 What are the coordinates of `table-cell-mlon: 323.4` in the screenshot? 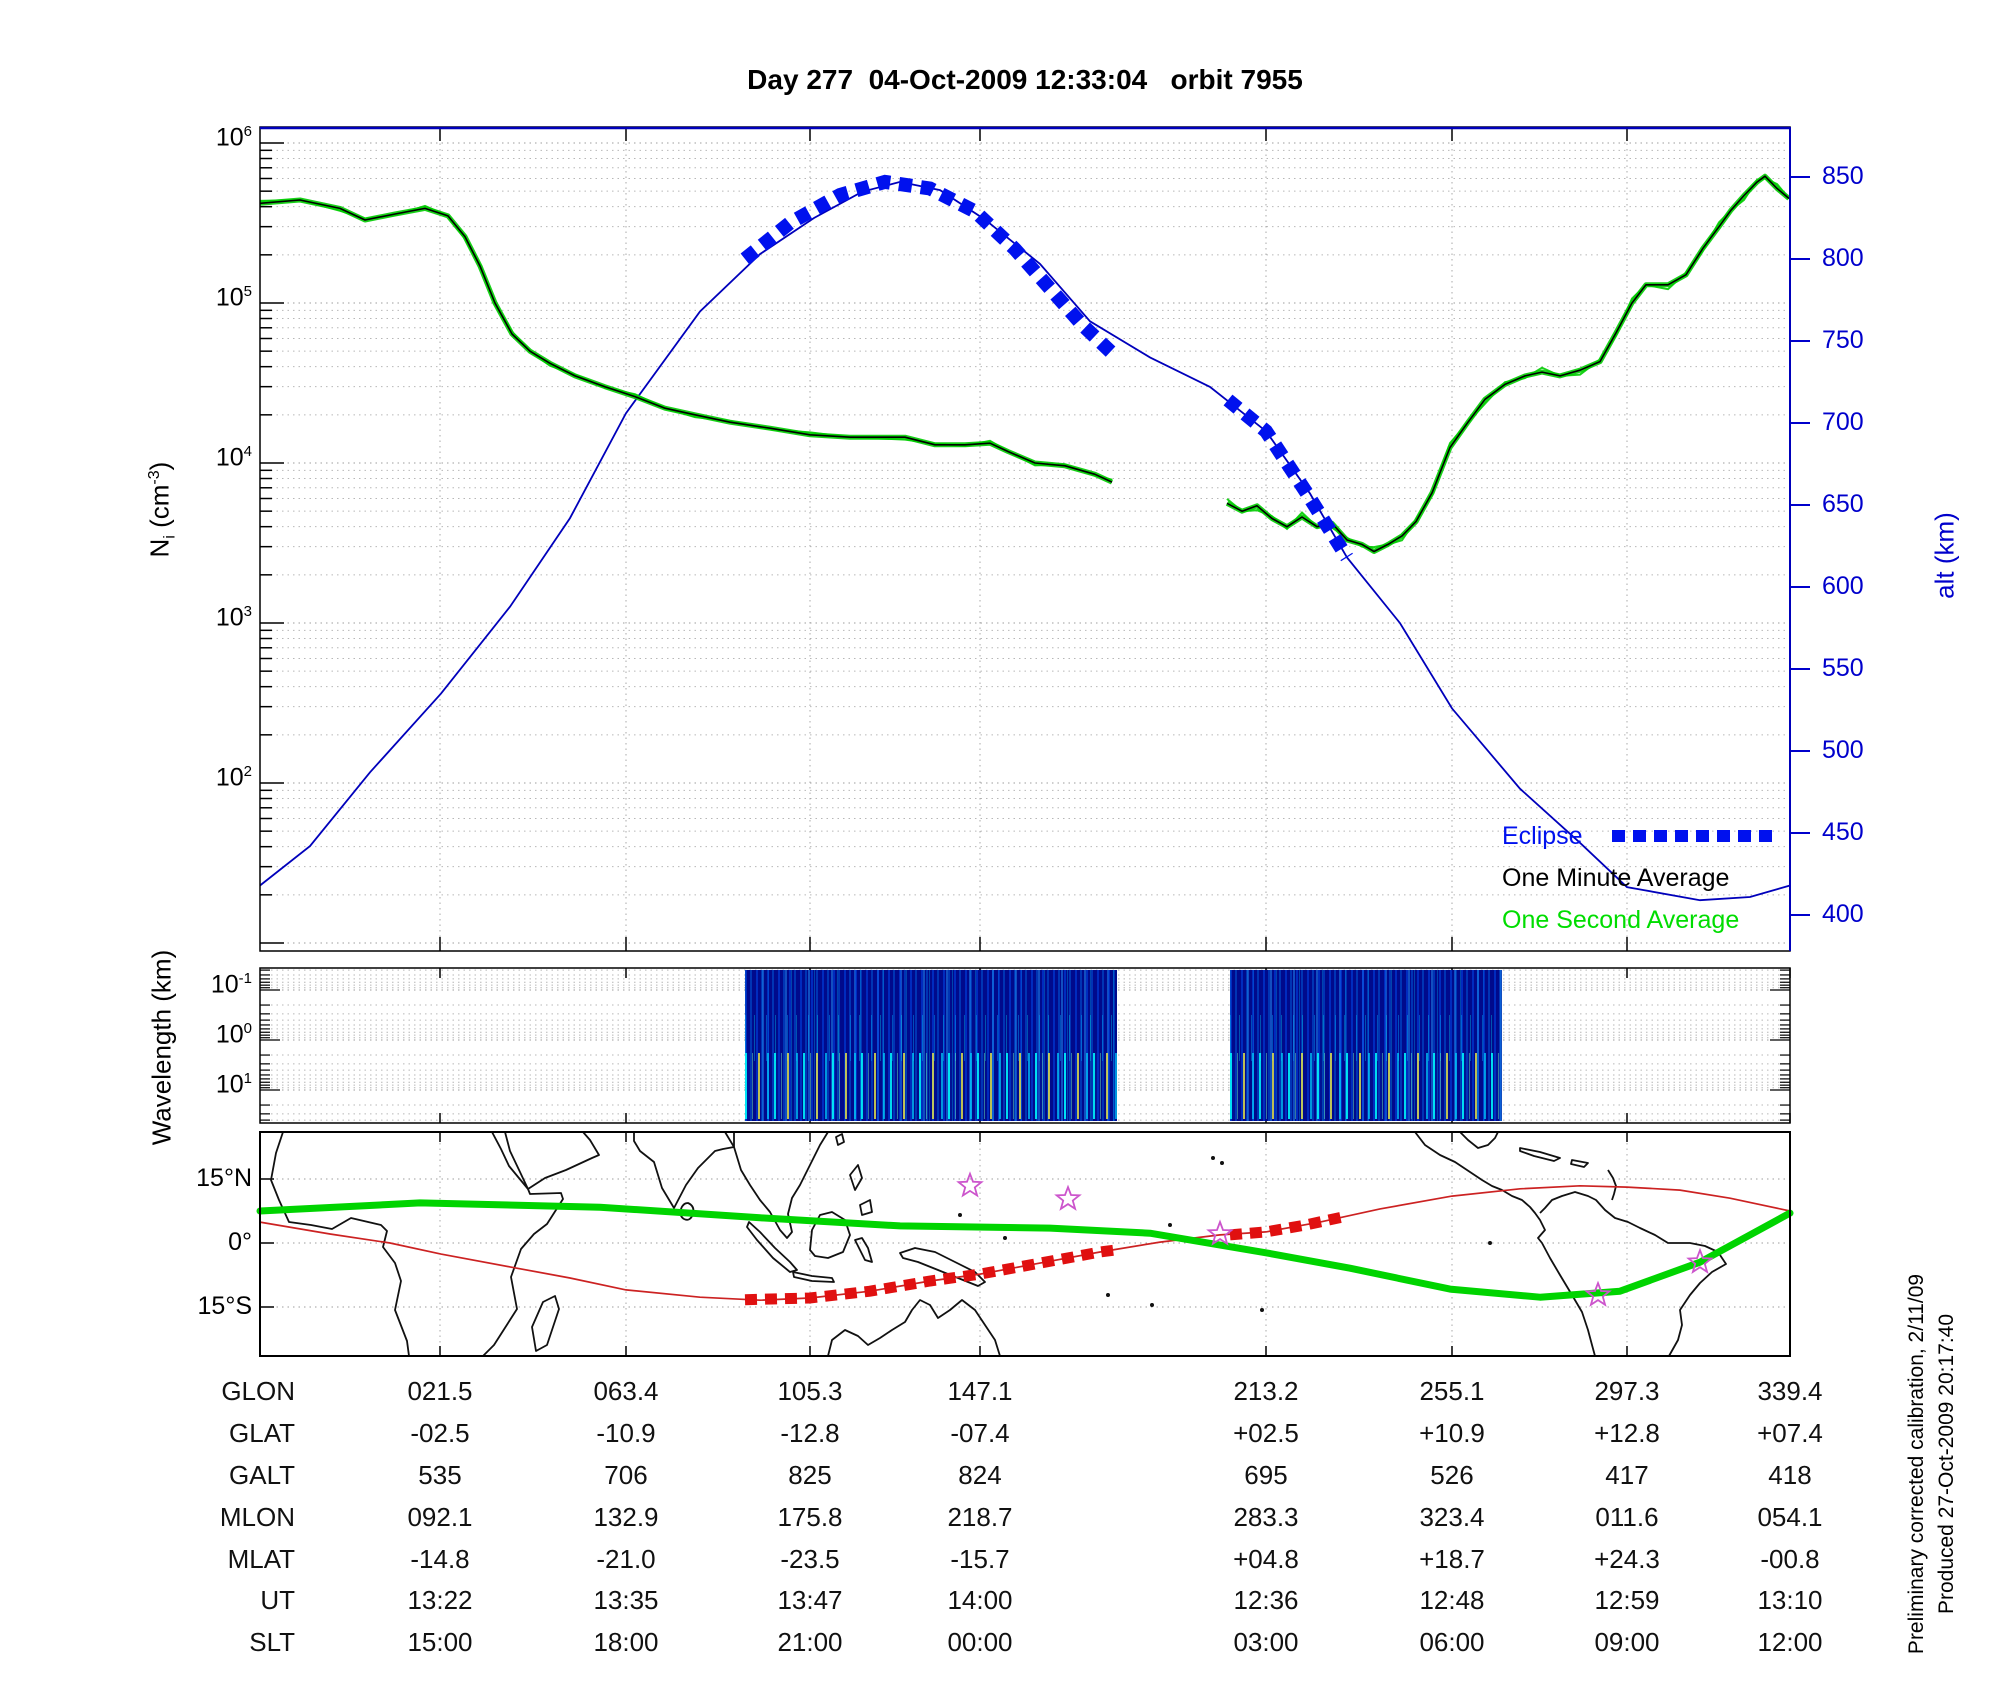 It's located at (1452, 1517).